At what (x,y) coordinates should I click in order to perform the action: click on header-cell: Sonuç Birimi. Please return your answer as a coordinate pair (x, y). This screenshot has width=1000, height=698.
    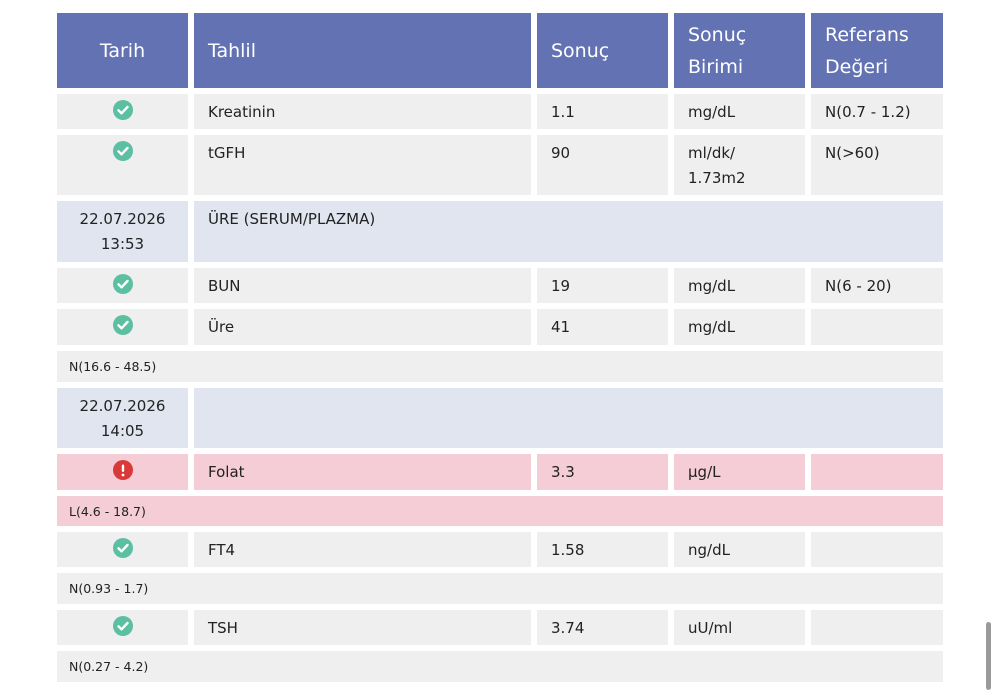
    Looking at the image, I should click on (739, 50).